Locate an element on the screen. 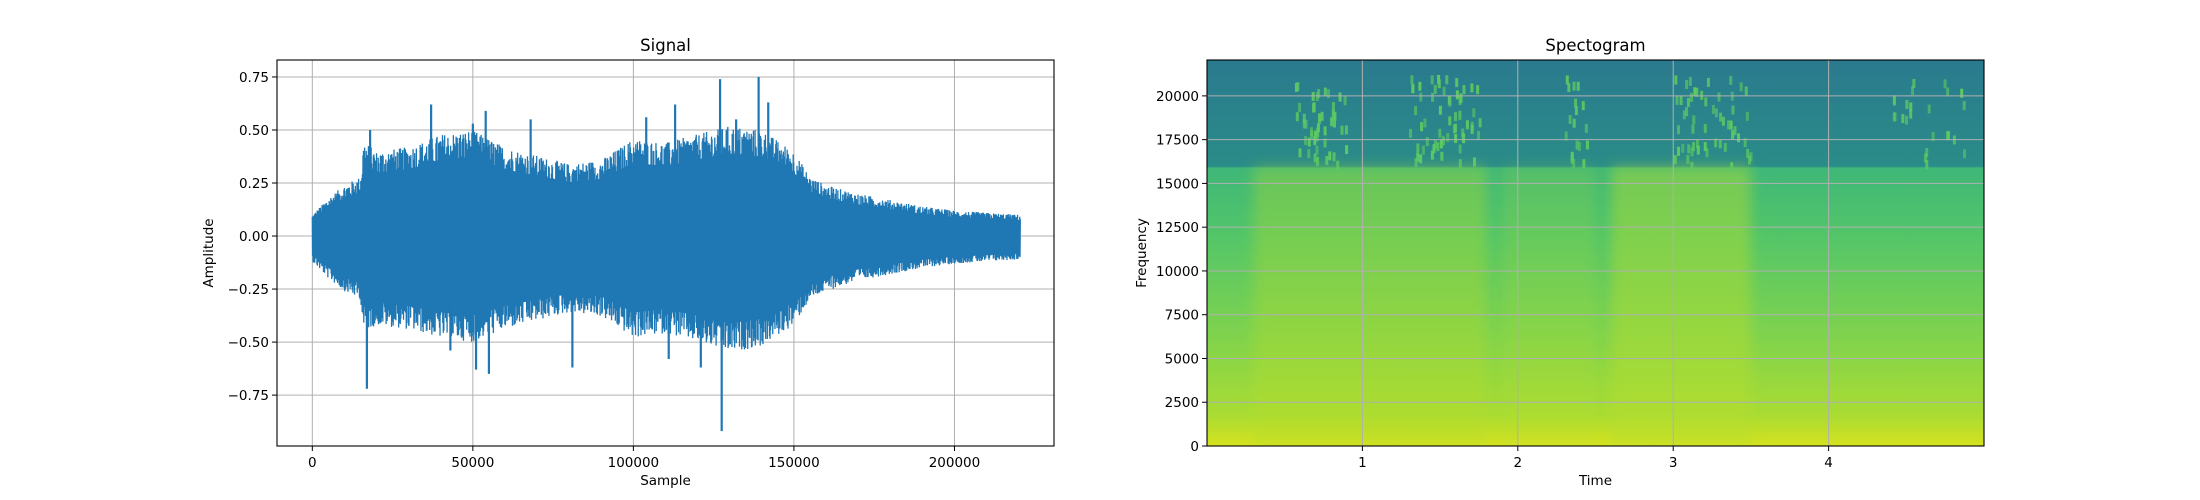  spectrogram-y-ticks: 0 2500 5000 7500 10000 12500 15000 17500 20000 is located at coordinates (1181, 272).